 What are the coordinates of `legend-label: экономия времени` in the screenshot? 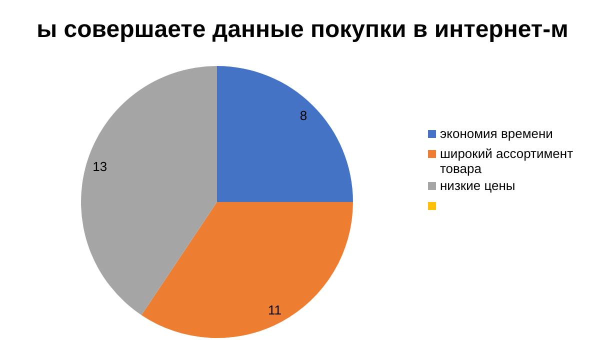 It's located at (496, 133).